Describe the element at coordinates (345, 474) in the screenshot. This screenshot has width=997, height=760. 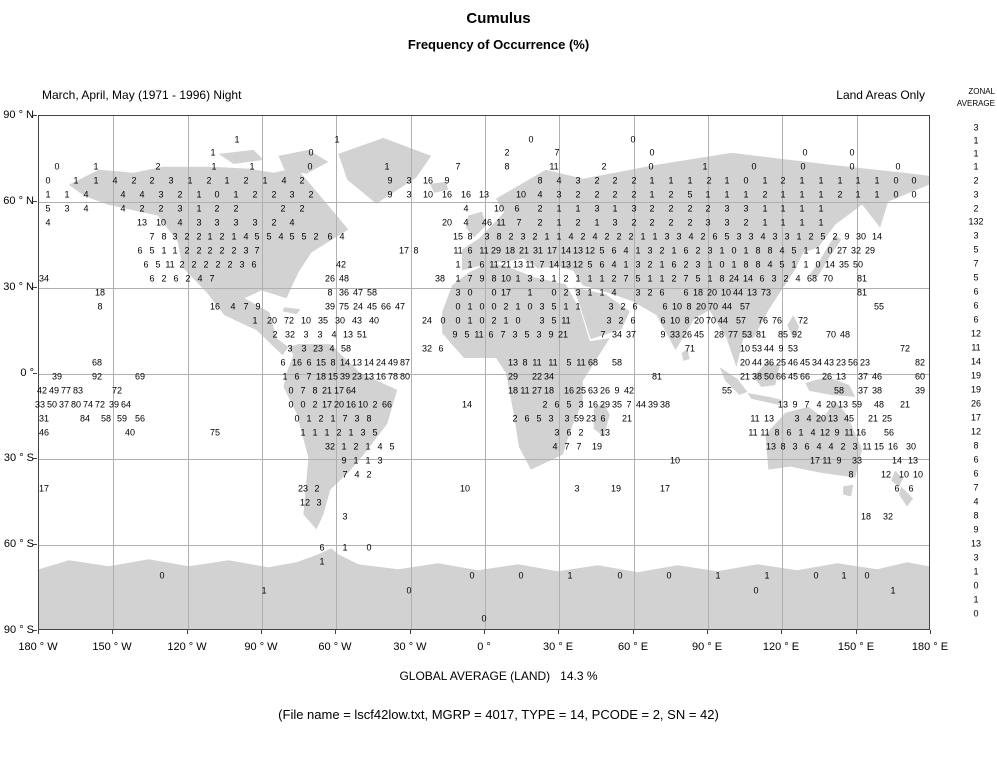
I see `grid-cell-value: 7` at that location.